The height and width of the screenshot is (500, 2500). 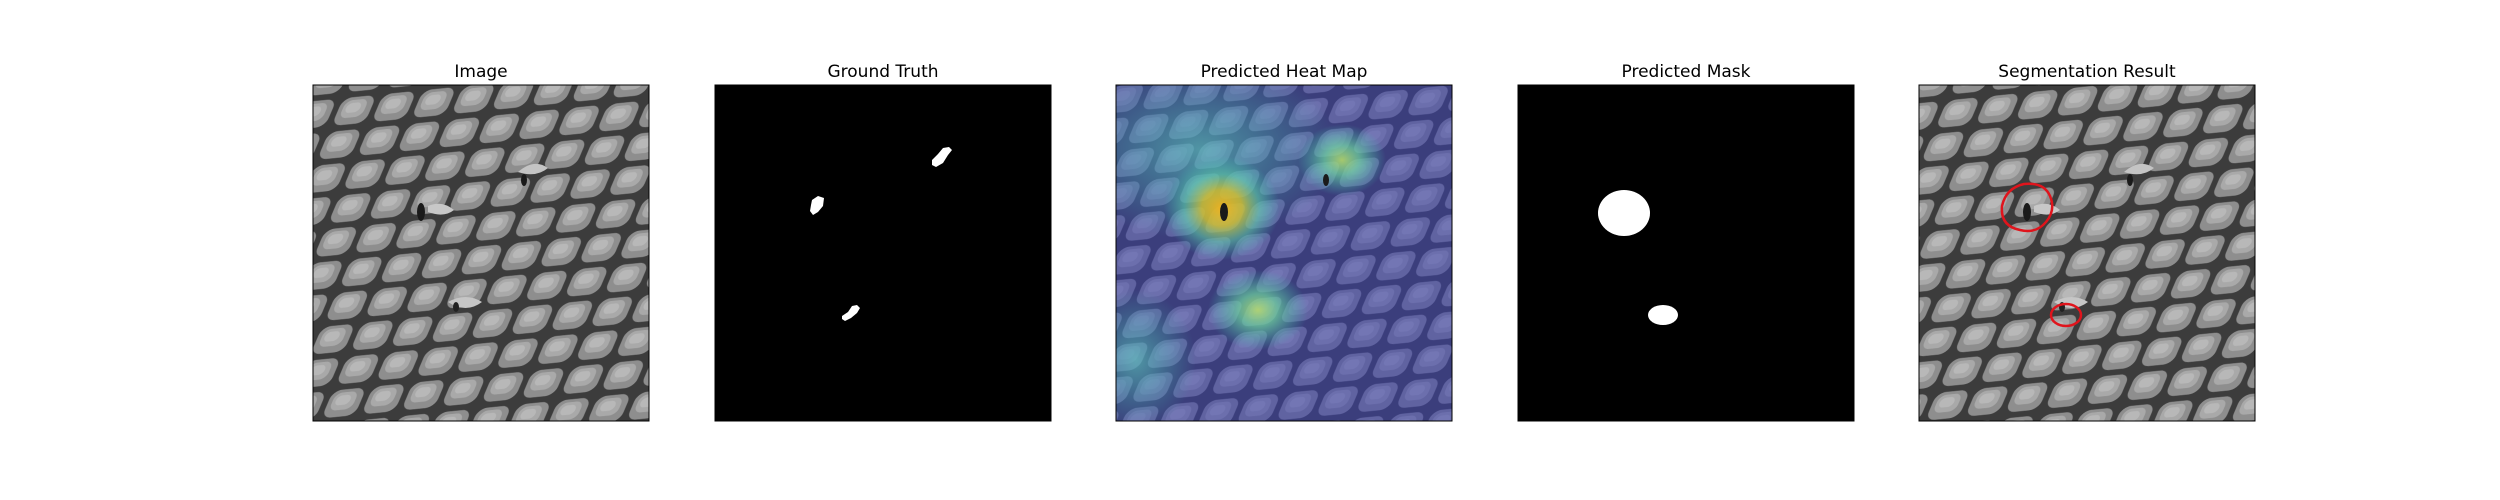 I want to click on panel-mask: Predicted Mask, so click(x=1686, y=242).